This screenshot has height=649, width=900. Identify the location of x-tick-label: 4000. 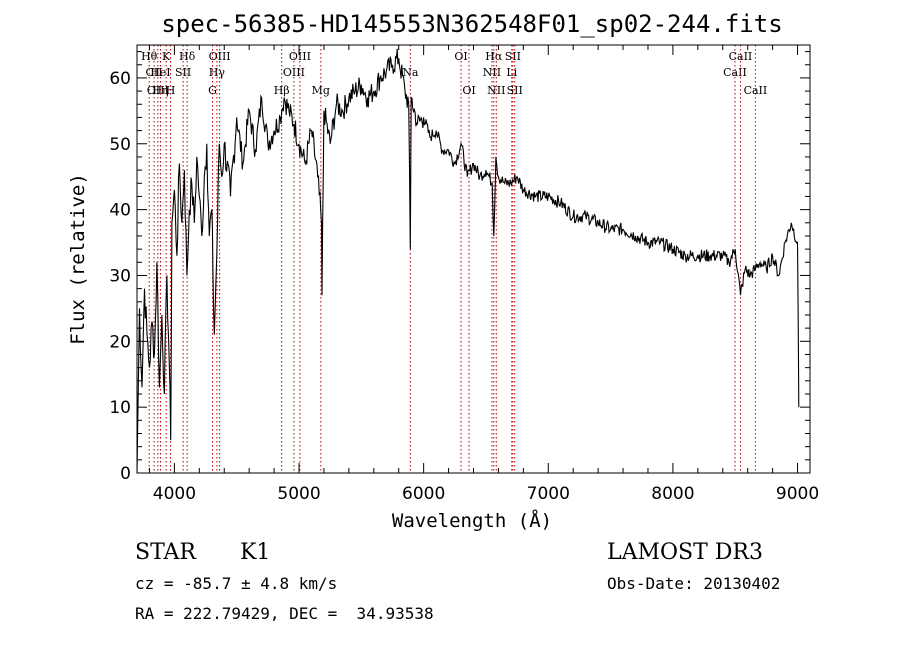
(174, 494).